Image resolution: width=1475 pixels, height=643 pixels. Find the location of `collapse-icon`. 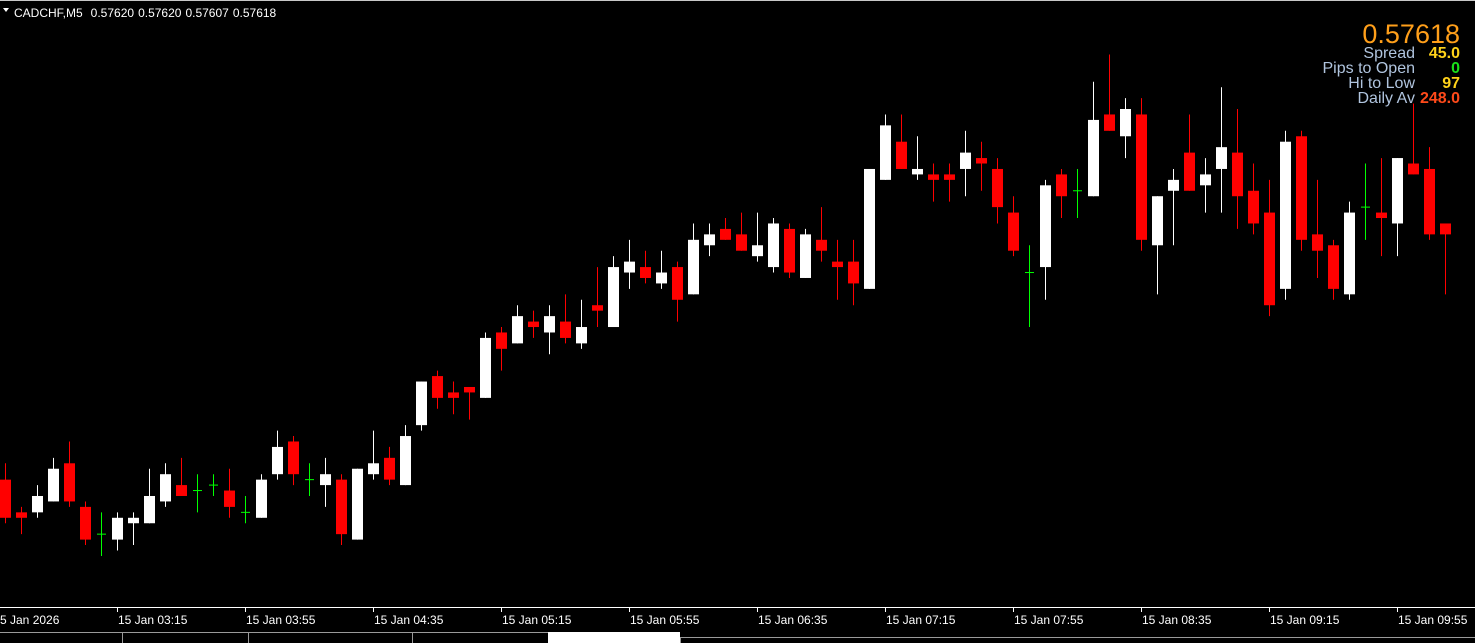

collapse-icon is located at coordinates (6, 10).